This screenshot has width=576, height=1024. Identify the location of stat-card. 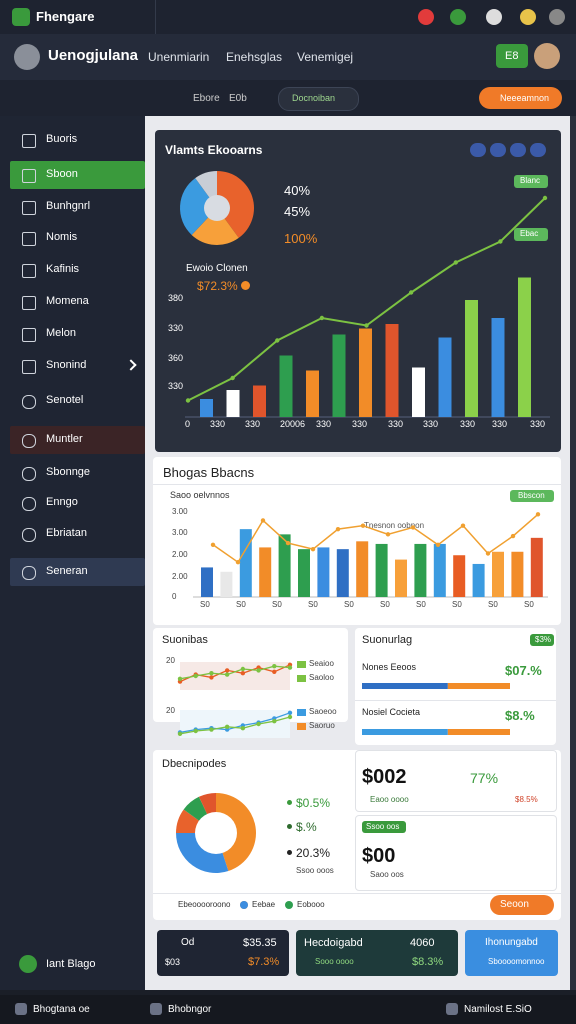
(511, 953).